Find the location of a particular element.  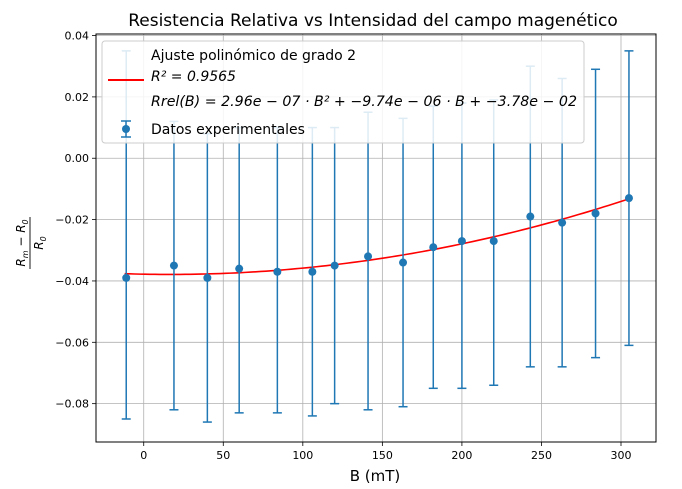

fit-curve-layer is located at coordinates (377, 237).